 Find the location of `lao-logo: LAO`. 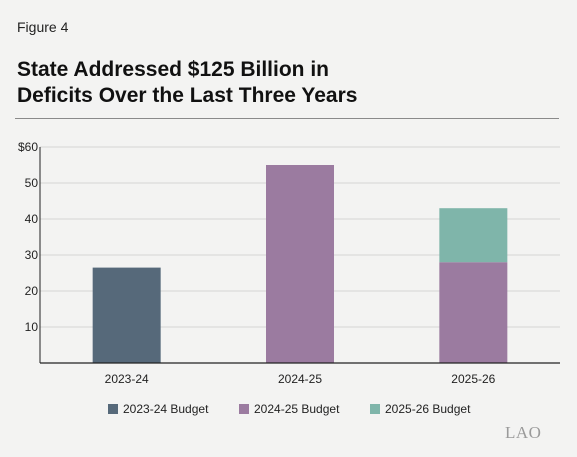

lao-logo: LAO is located at coordinates (523, 432).